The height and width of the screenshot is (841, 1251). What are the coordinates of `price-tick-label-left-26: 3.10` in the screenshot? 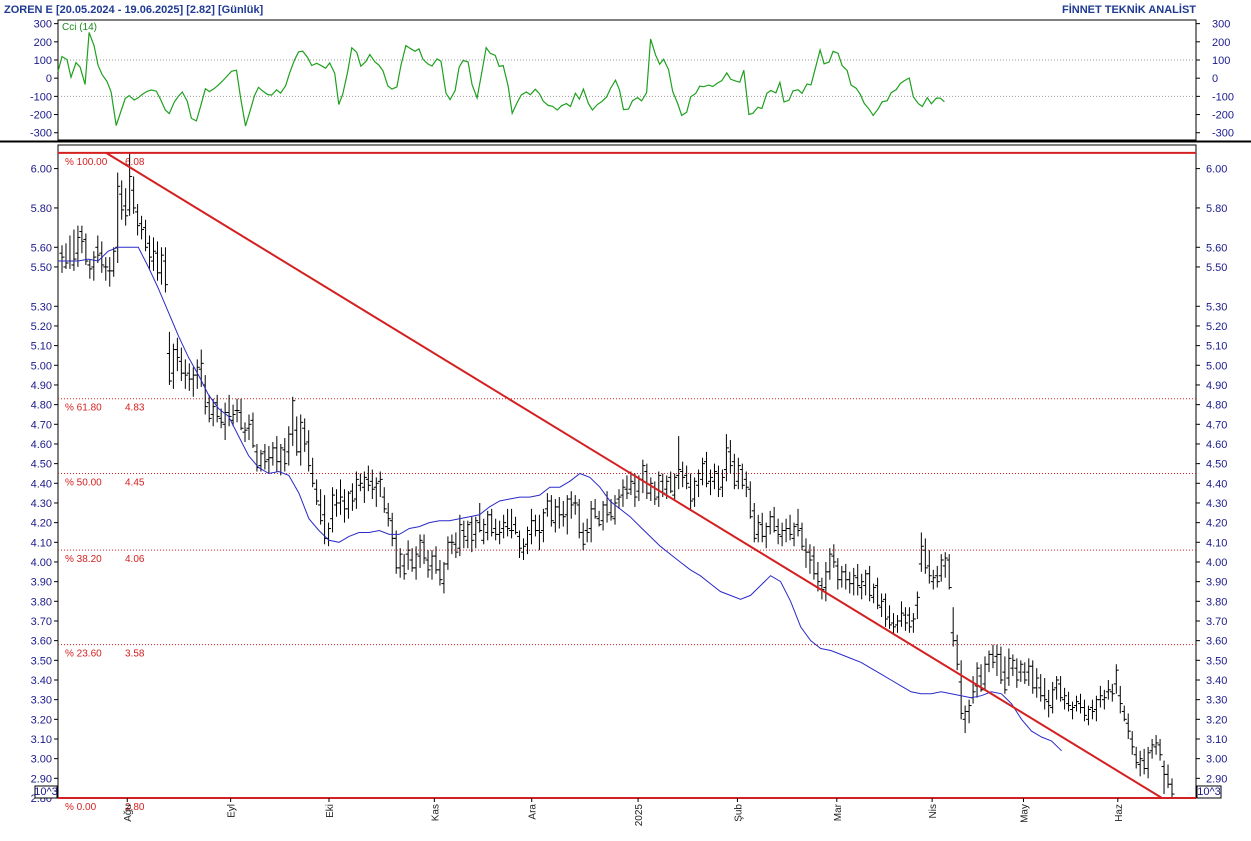 It's located at (41, 740).